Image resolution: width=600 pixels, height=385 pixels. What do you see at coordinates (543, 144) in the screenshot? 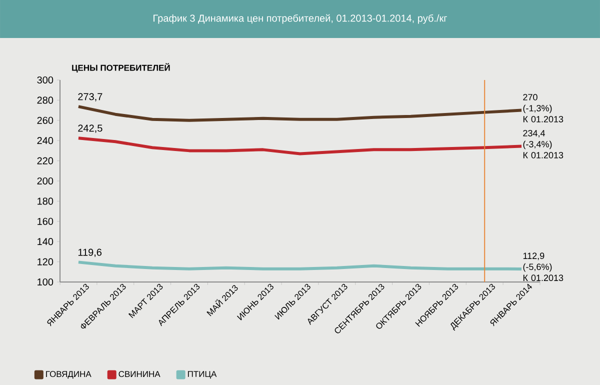
I see `annotation: 234,4 (-3,4%) К 01.2013` at bounding box center [543, 144].